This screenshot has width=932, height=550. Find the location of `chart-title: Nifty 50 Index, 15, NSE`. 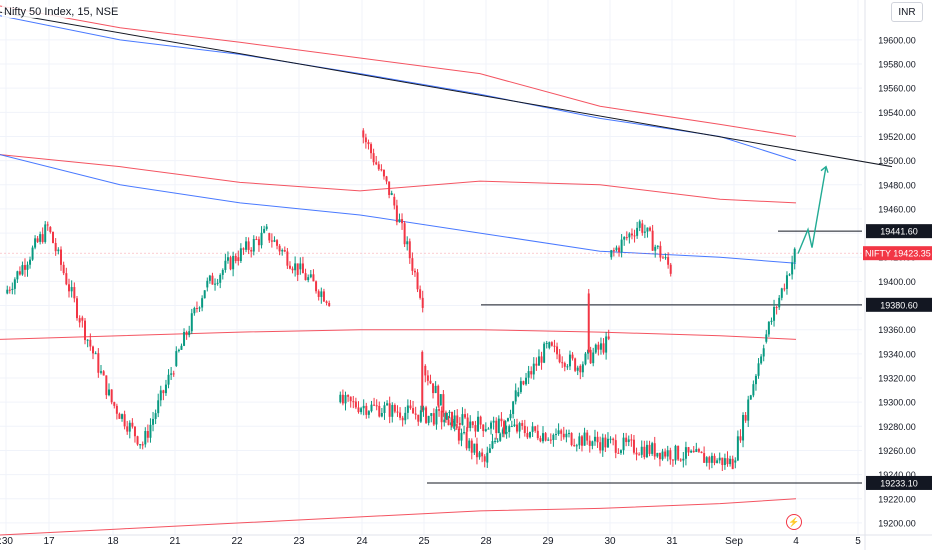

chart-title: Nifty 50 Index, 15, NSE is located at coordinates (61, 12).